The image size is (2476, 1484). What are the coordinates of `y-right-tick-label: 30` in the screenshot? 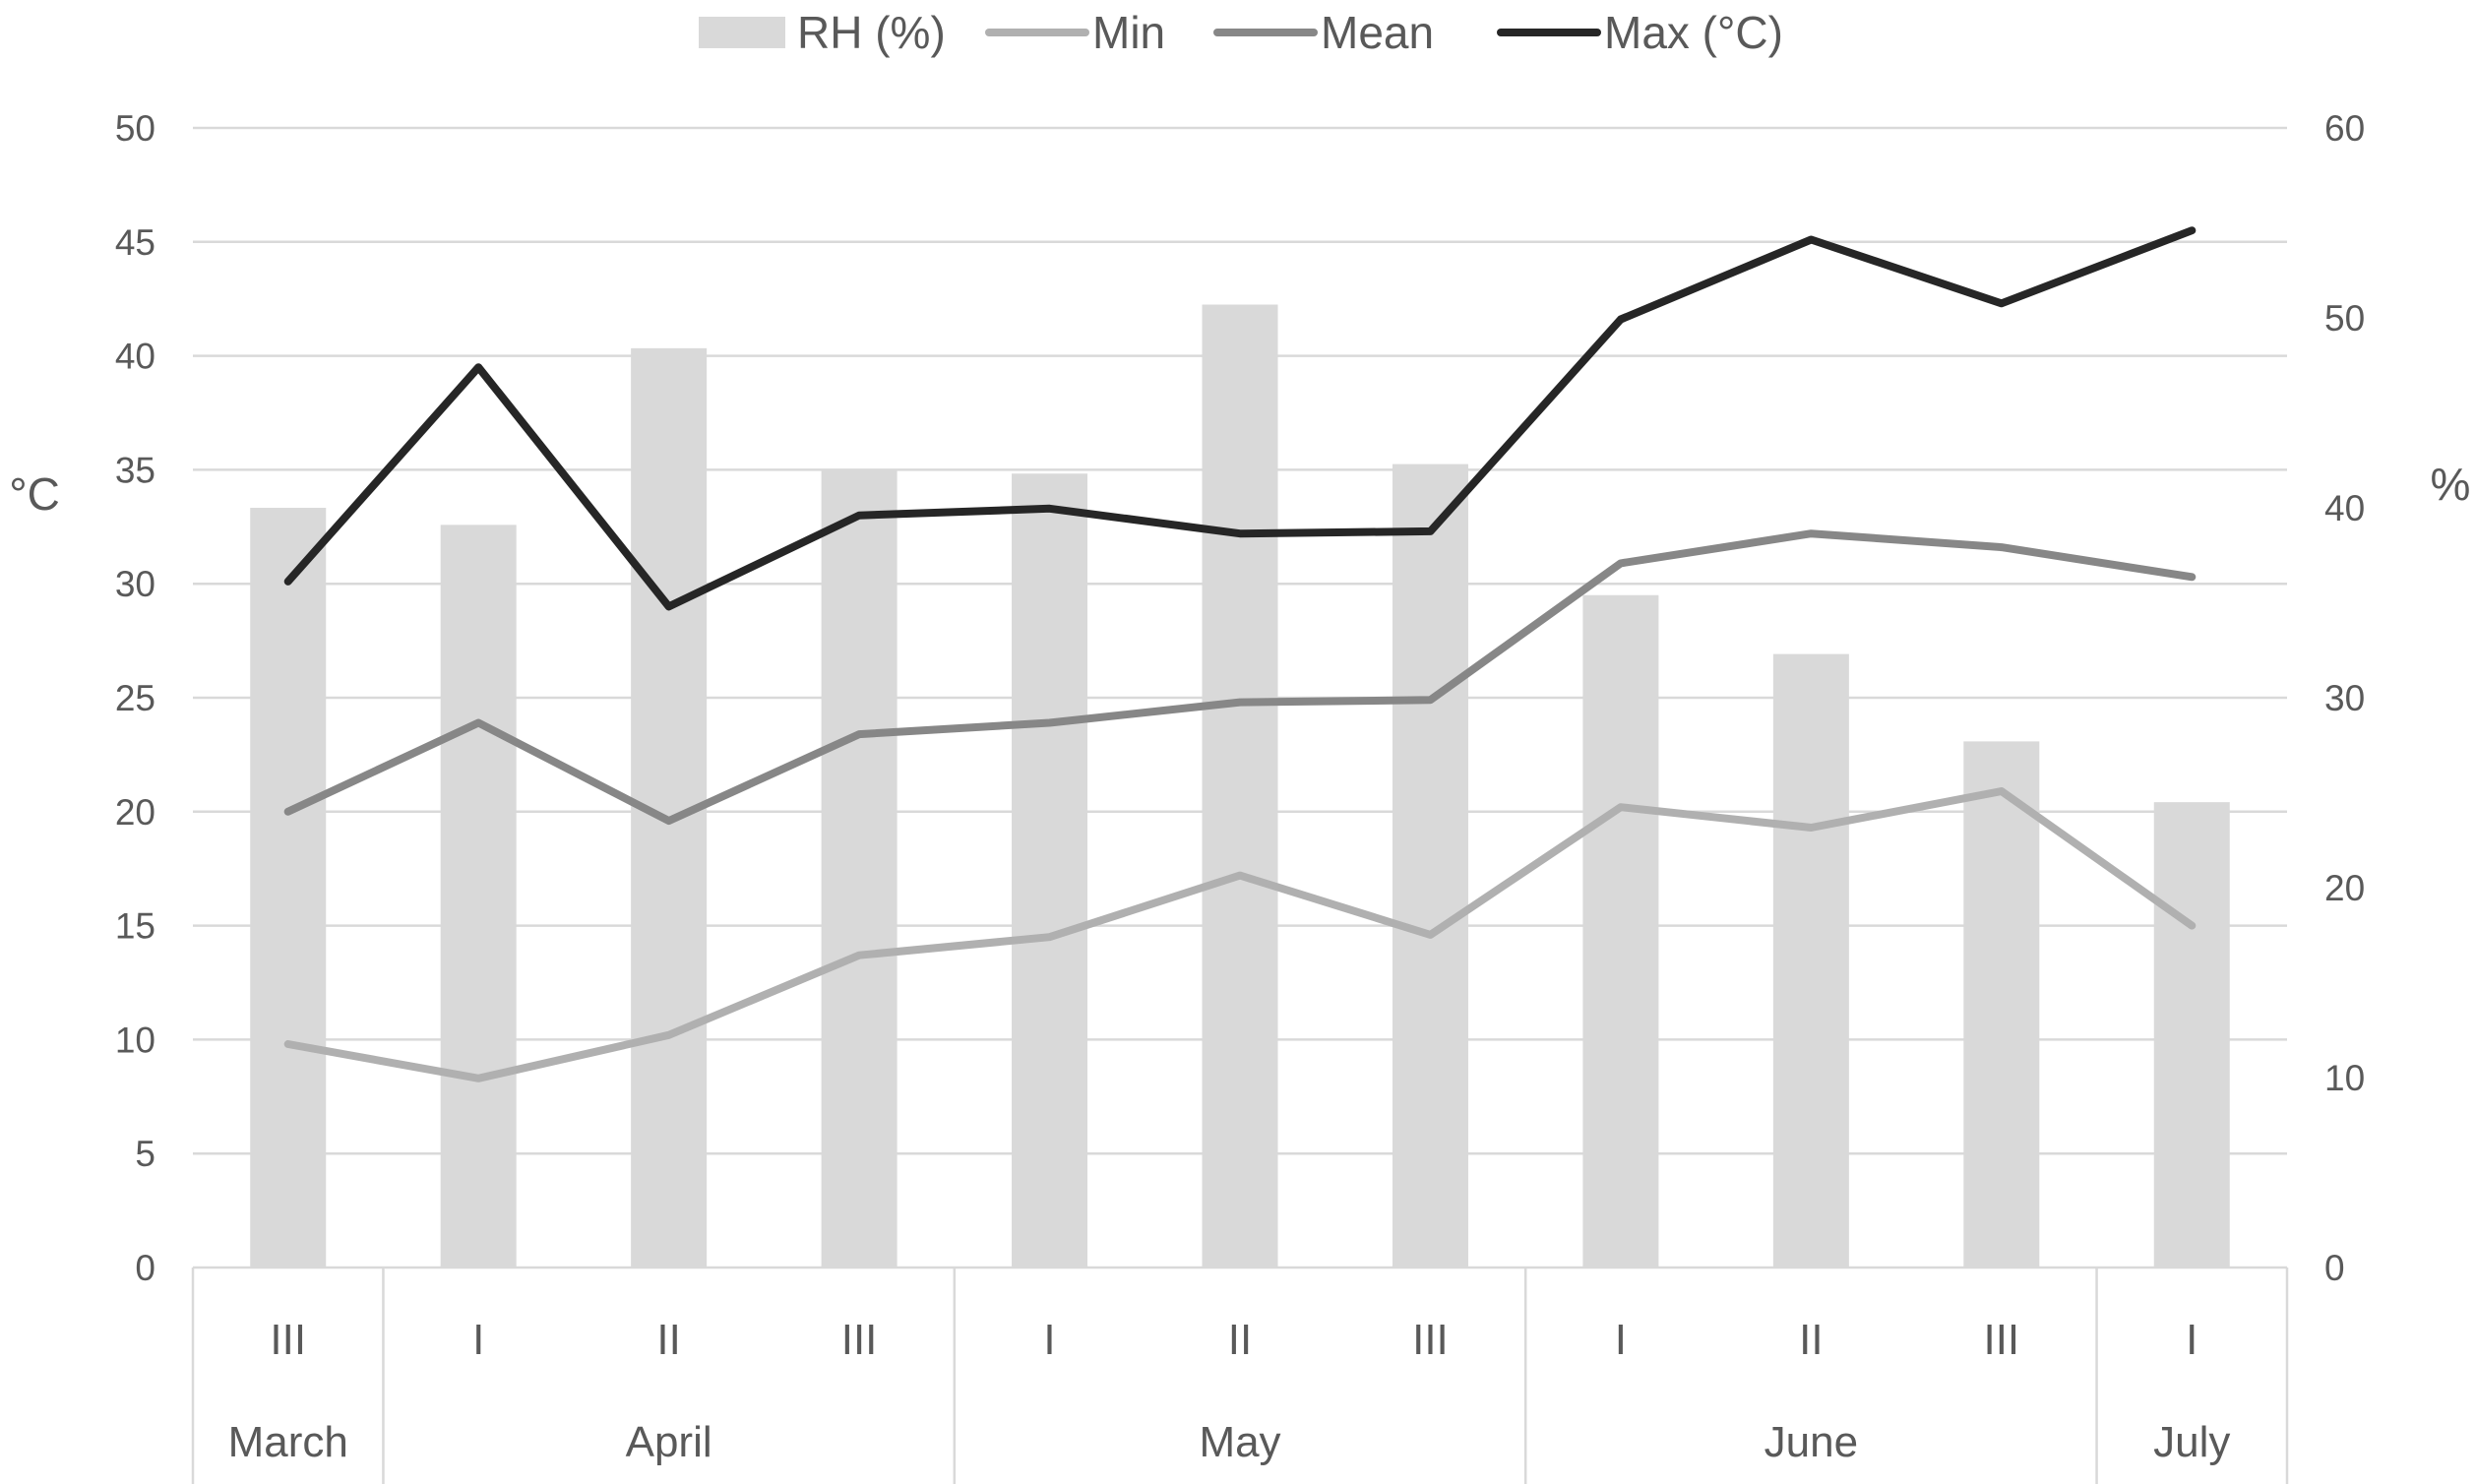 It's located at (2344, 698).